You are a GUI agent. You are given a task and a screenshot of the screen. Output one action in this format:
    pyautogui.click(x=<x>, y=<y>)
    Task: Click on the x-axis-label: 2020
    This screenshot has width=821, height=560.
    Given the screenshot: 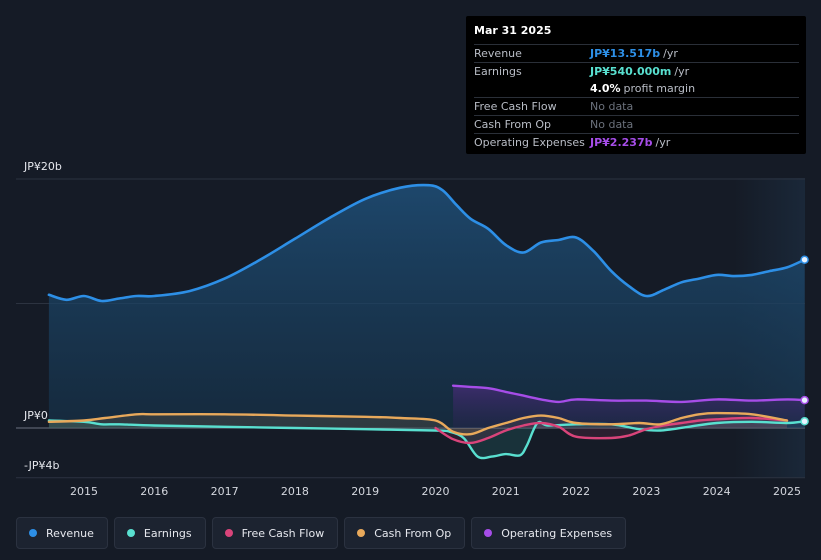 What is the action you would take?
    pyautogui.click(x=436, y=491)
    